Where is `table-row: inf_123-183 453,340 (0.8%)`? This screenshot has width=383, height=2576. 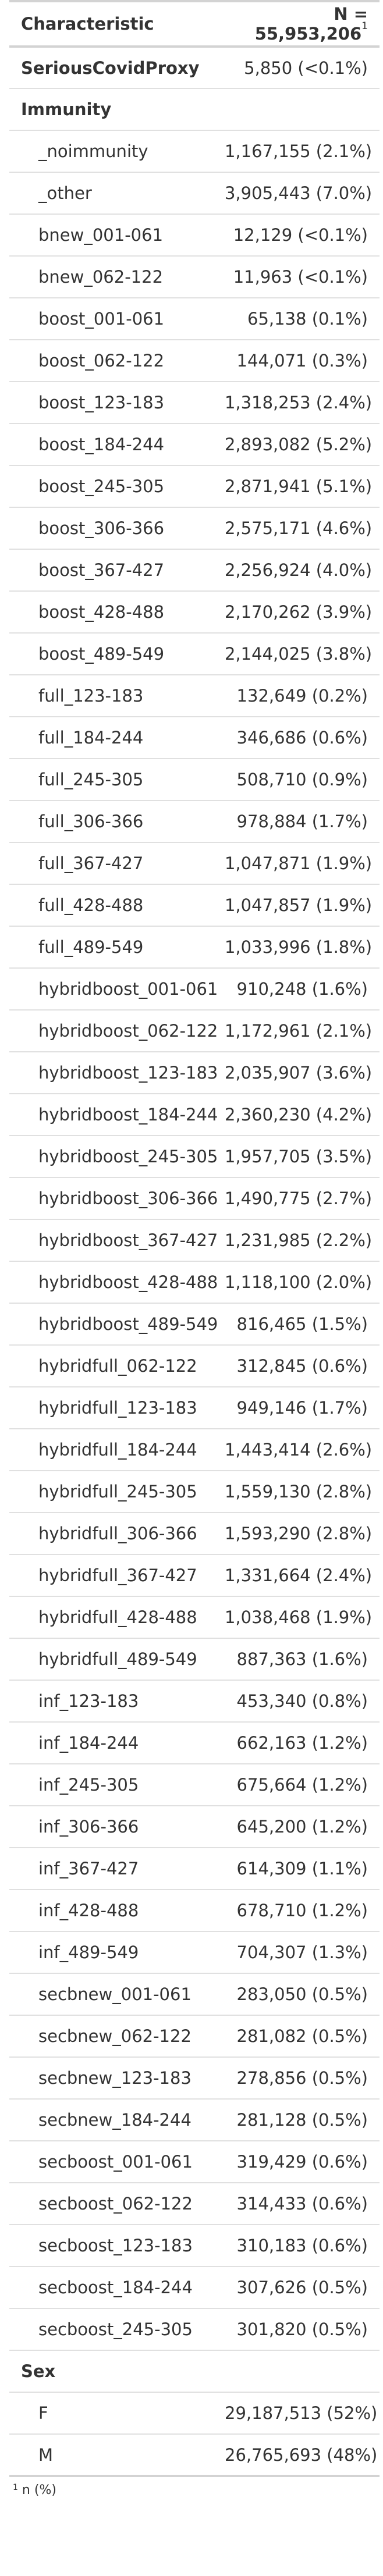
table-row: inf_123-183 453,340 (0.8%) is located at coordinates (194, 1702).